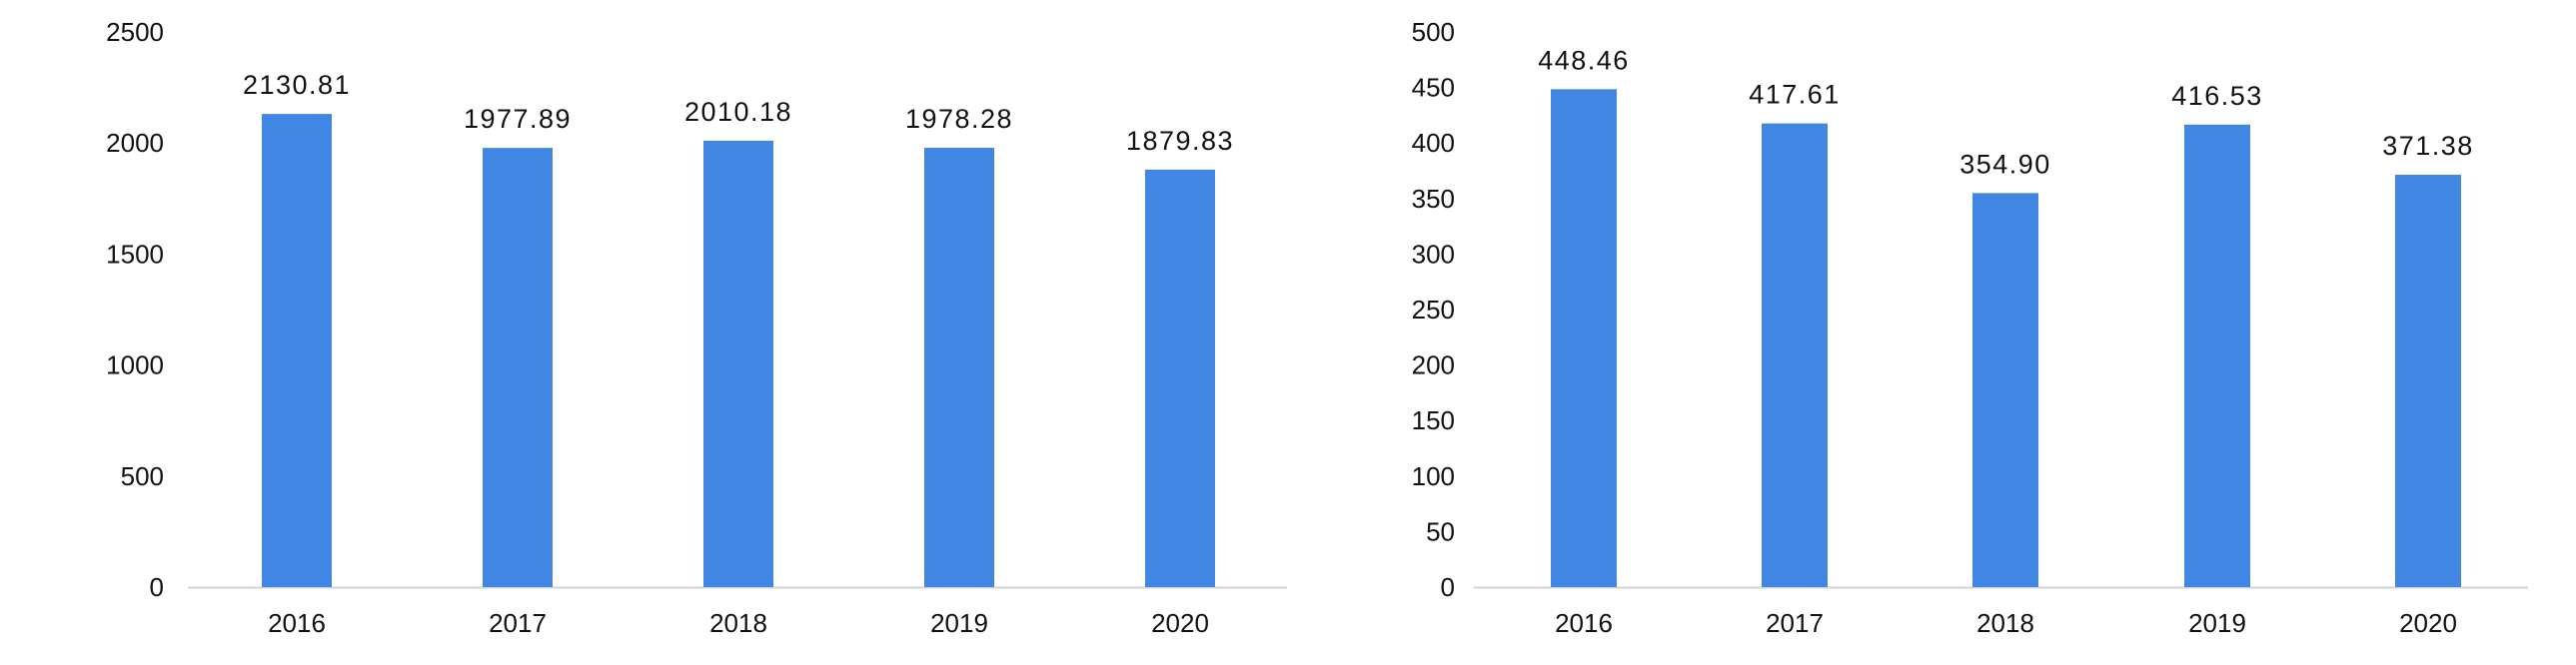  Describe the element at coordinates (1440, 531) in the screenshot. I see `y-tick-label: 50` at that location.